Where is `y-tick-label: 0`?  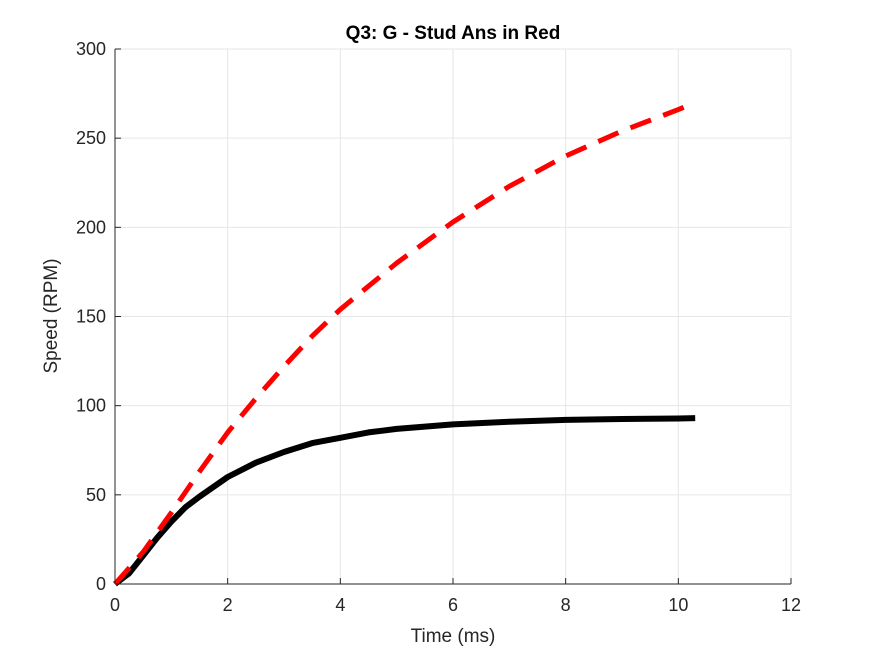 y-tick-label: 0 is located at coordinates (101, 584).